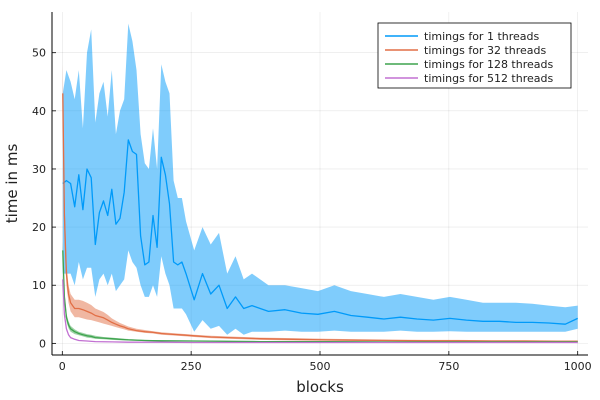 This screenshot has width=600, height=400. I want to click on y-tick-label: 0, so click(42, 343).